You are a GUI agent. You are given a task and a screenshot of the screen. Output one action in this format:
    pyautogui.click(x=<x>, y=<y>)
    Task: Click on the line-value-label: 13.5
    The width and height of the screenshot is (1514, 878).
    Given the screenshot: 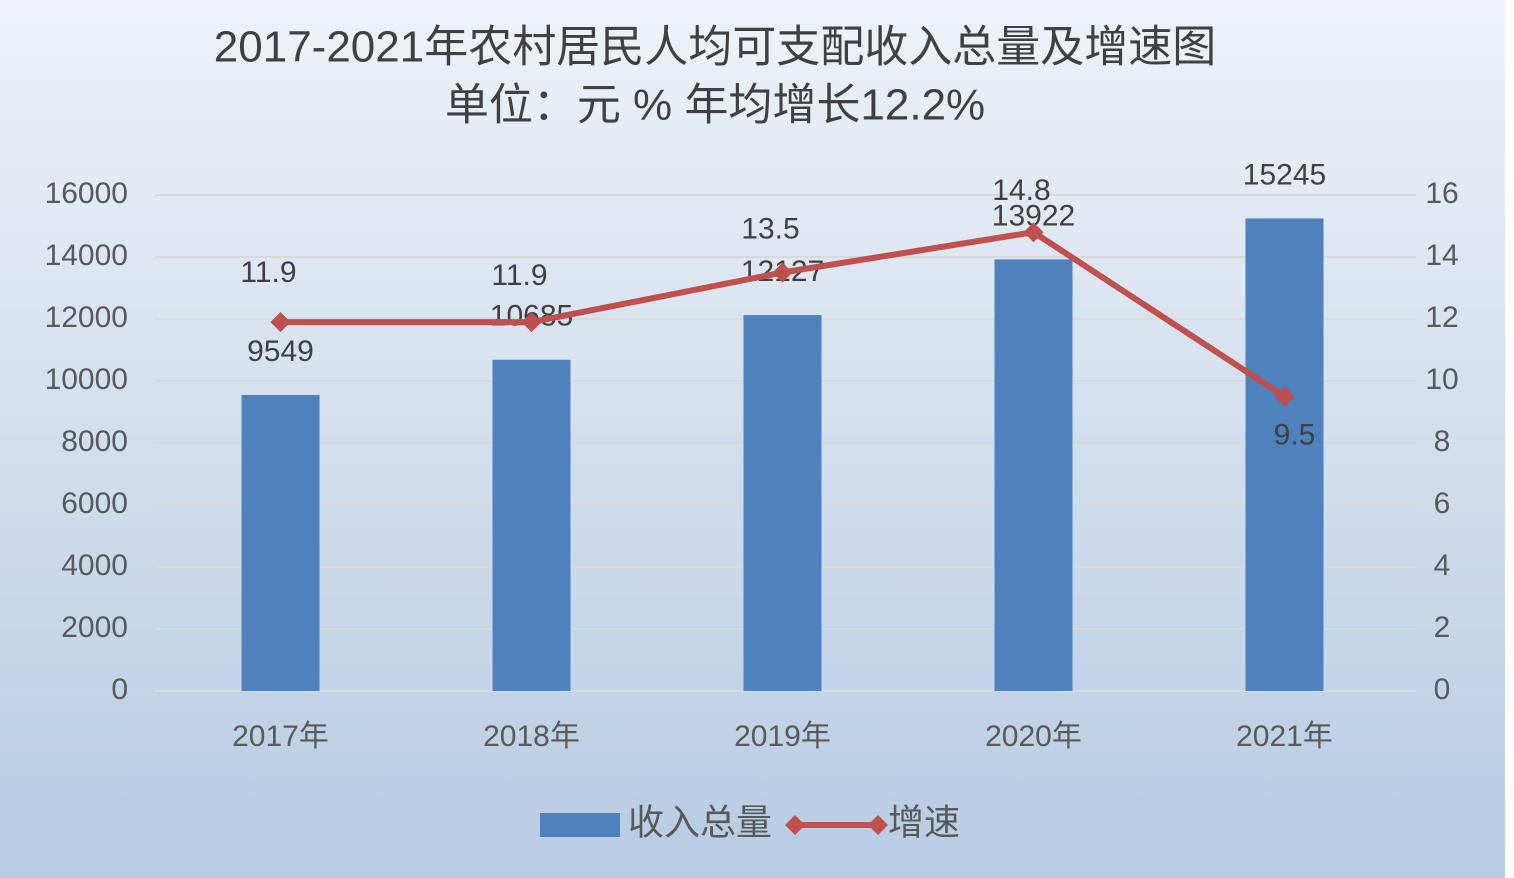 What is the action you would take?
    pyautogui.click(x=770, y=228)
    